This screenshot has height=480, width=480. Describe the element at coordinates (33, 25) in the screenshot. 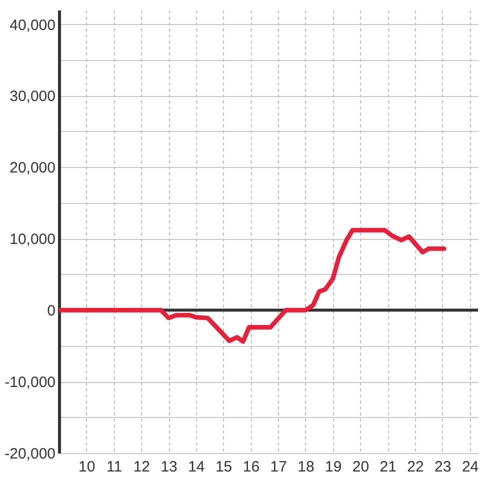

I see `y-tick-label: 40,000` at that location.